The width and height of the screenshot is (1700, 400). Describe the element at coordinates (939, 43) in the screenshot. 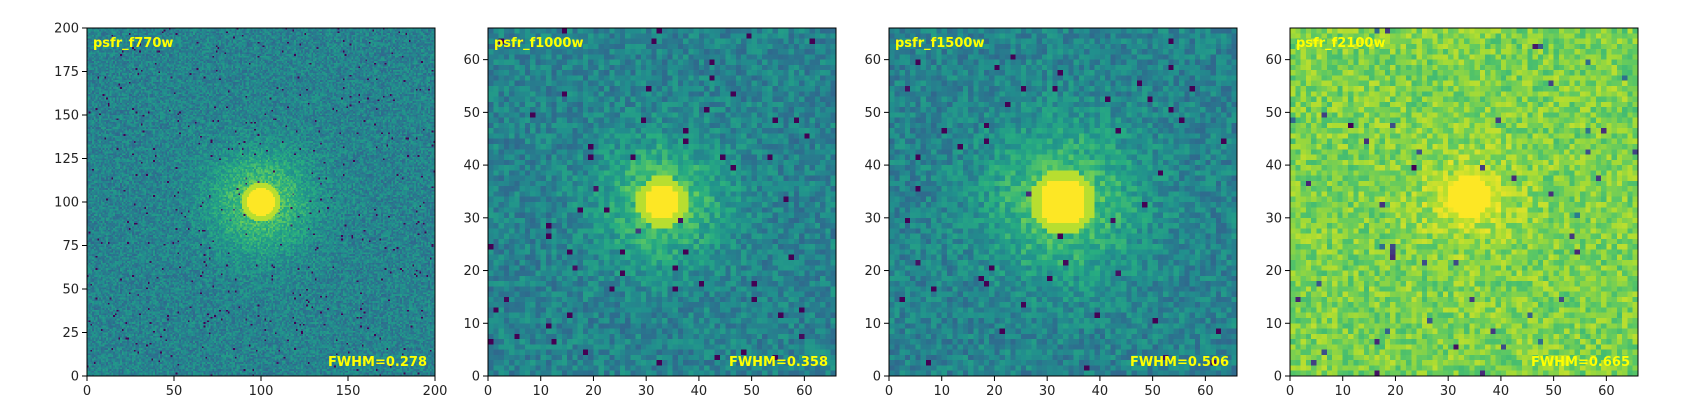

I see `panel-title: psfr_f1500w` at that location.